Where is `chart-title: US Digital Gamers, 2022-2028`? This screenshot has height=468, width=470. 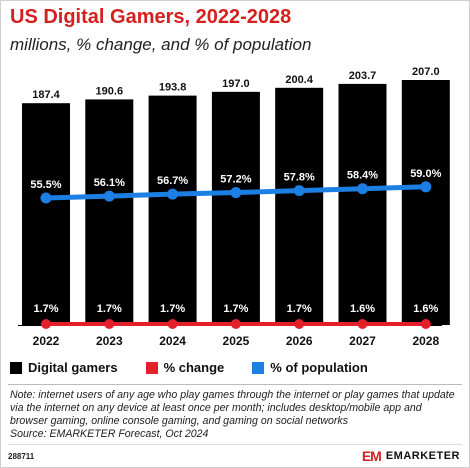
chart-title: US Digital Gamers, 2022-2028 is located at coordinates (151, 17).